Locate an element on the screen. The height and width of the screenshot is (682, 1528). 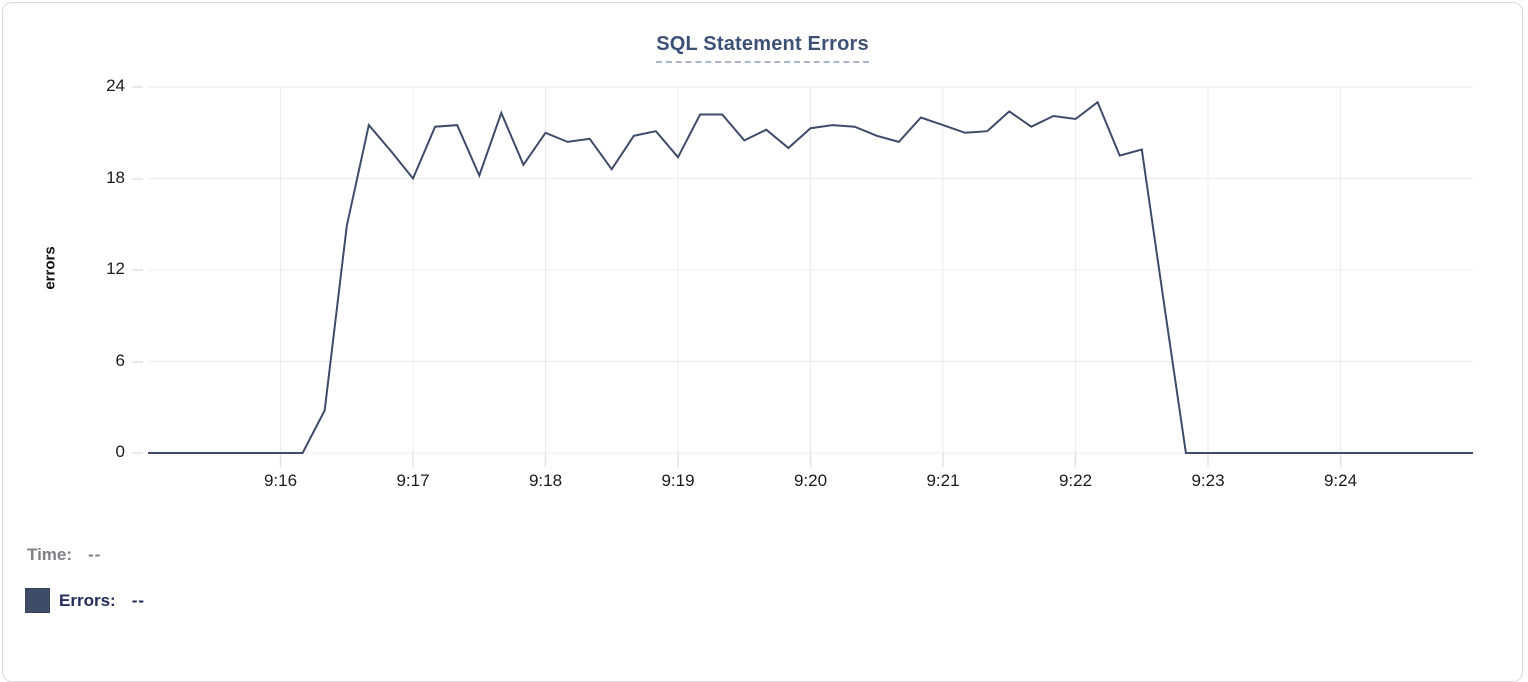
legend-time-value: -- is located at coordinates (95, 554).